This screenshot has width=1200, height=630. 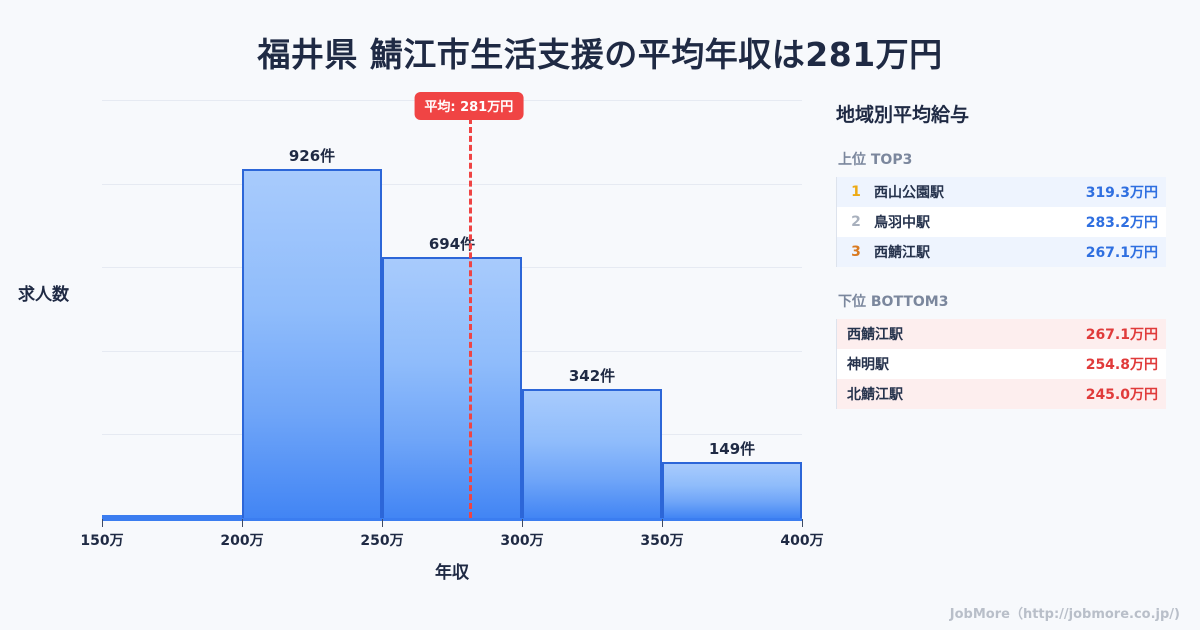 What do you see at coordinates (452, 243) in the screenshot?
I see `bar-value-label: 694件` at bounding box center [452, 243].